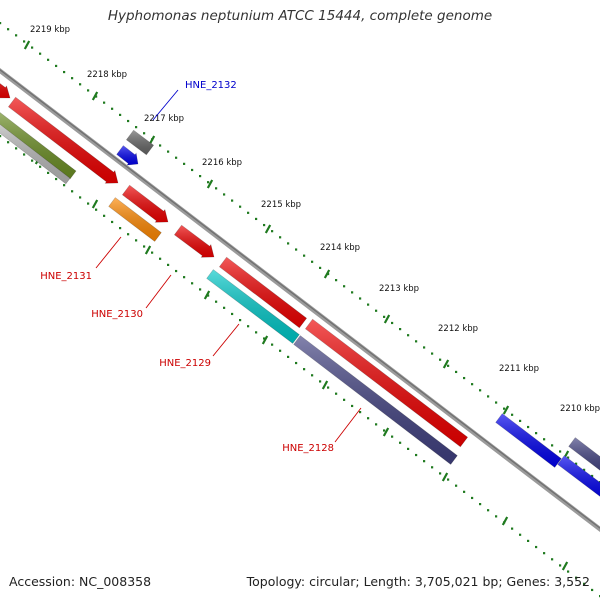 The image size is (600, 600). What do you see at coordinates (117, 314) in the screenshot?
I see `gene-label: HNE_2130` at bounding box center [117, 314].